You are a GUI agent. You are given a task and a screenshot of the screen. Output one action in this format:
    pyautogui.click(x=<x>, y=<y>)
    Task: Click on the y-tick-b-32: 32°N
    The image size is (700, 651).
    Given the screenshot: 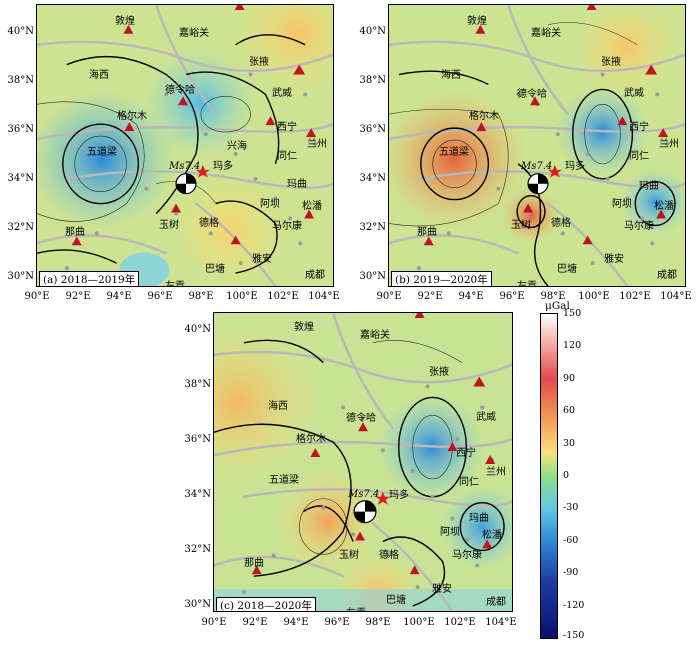 What is the action you would take?
    pyautogui.click(x=372, y=227)
    